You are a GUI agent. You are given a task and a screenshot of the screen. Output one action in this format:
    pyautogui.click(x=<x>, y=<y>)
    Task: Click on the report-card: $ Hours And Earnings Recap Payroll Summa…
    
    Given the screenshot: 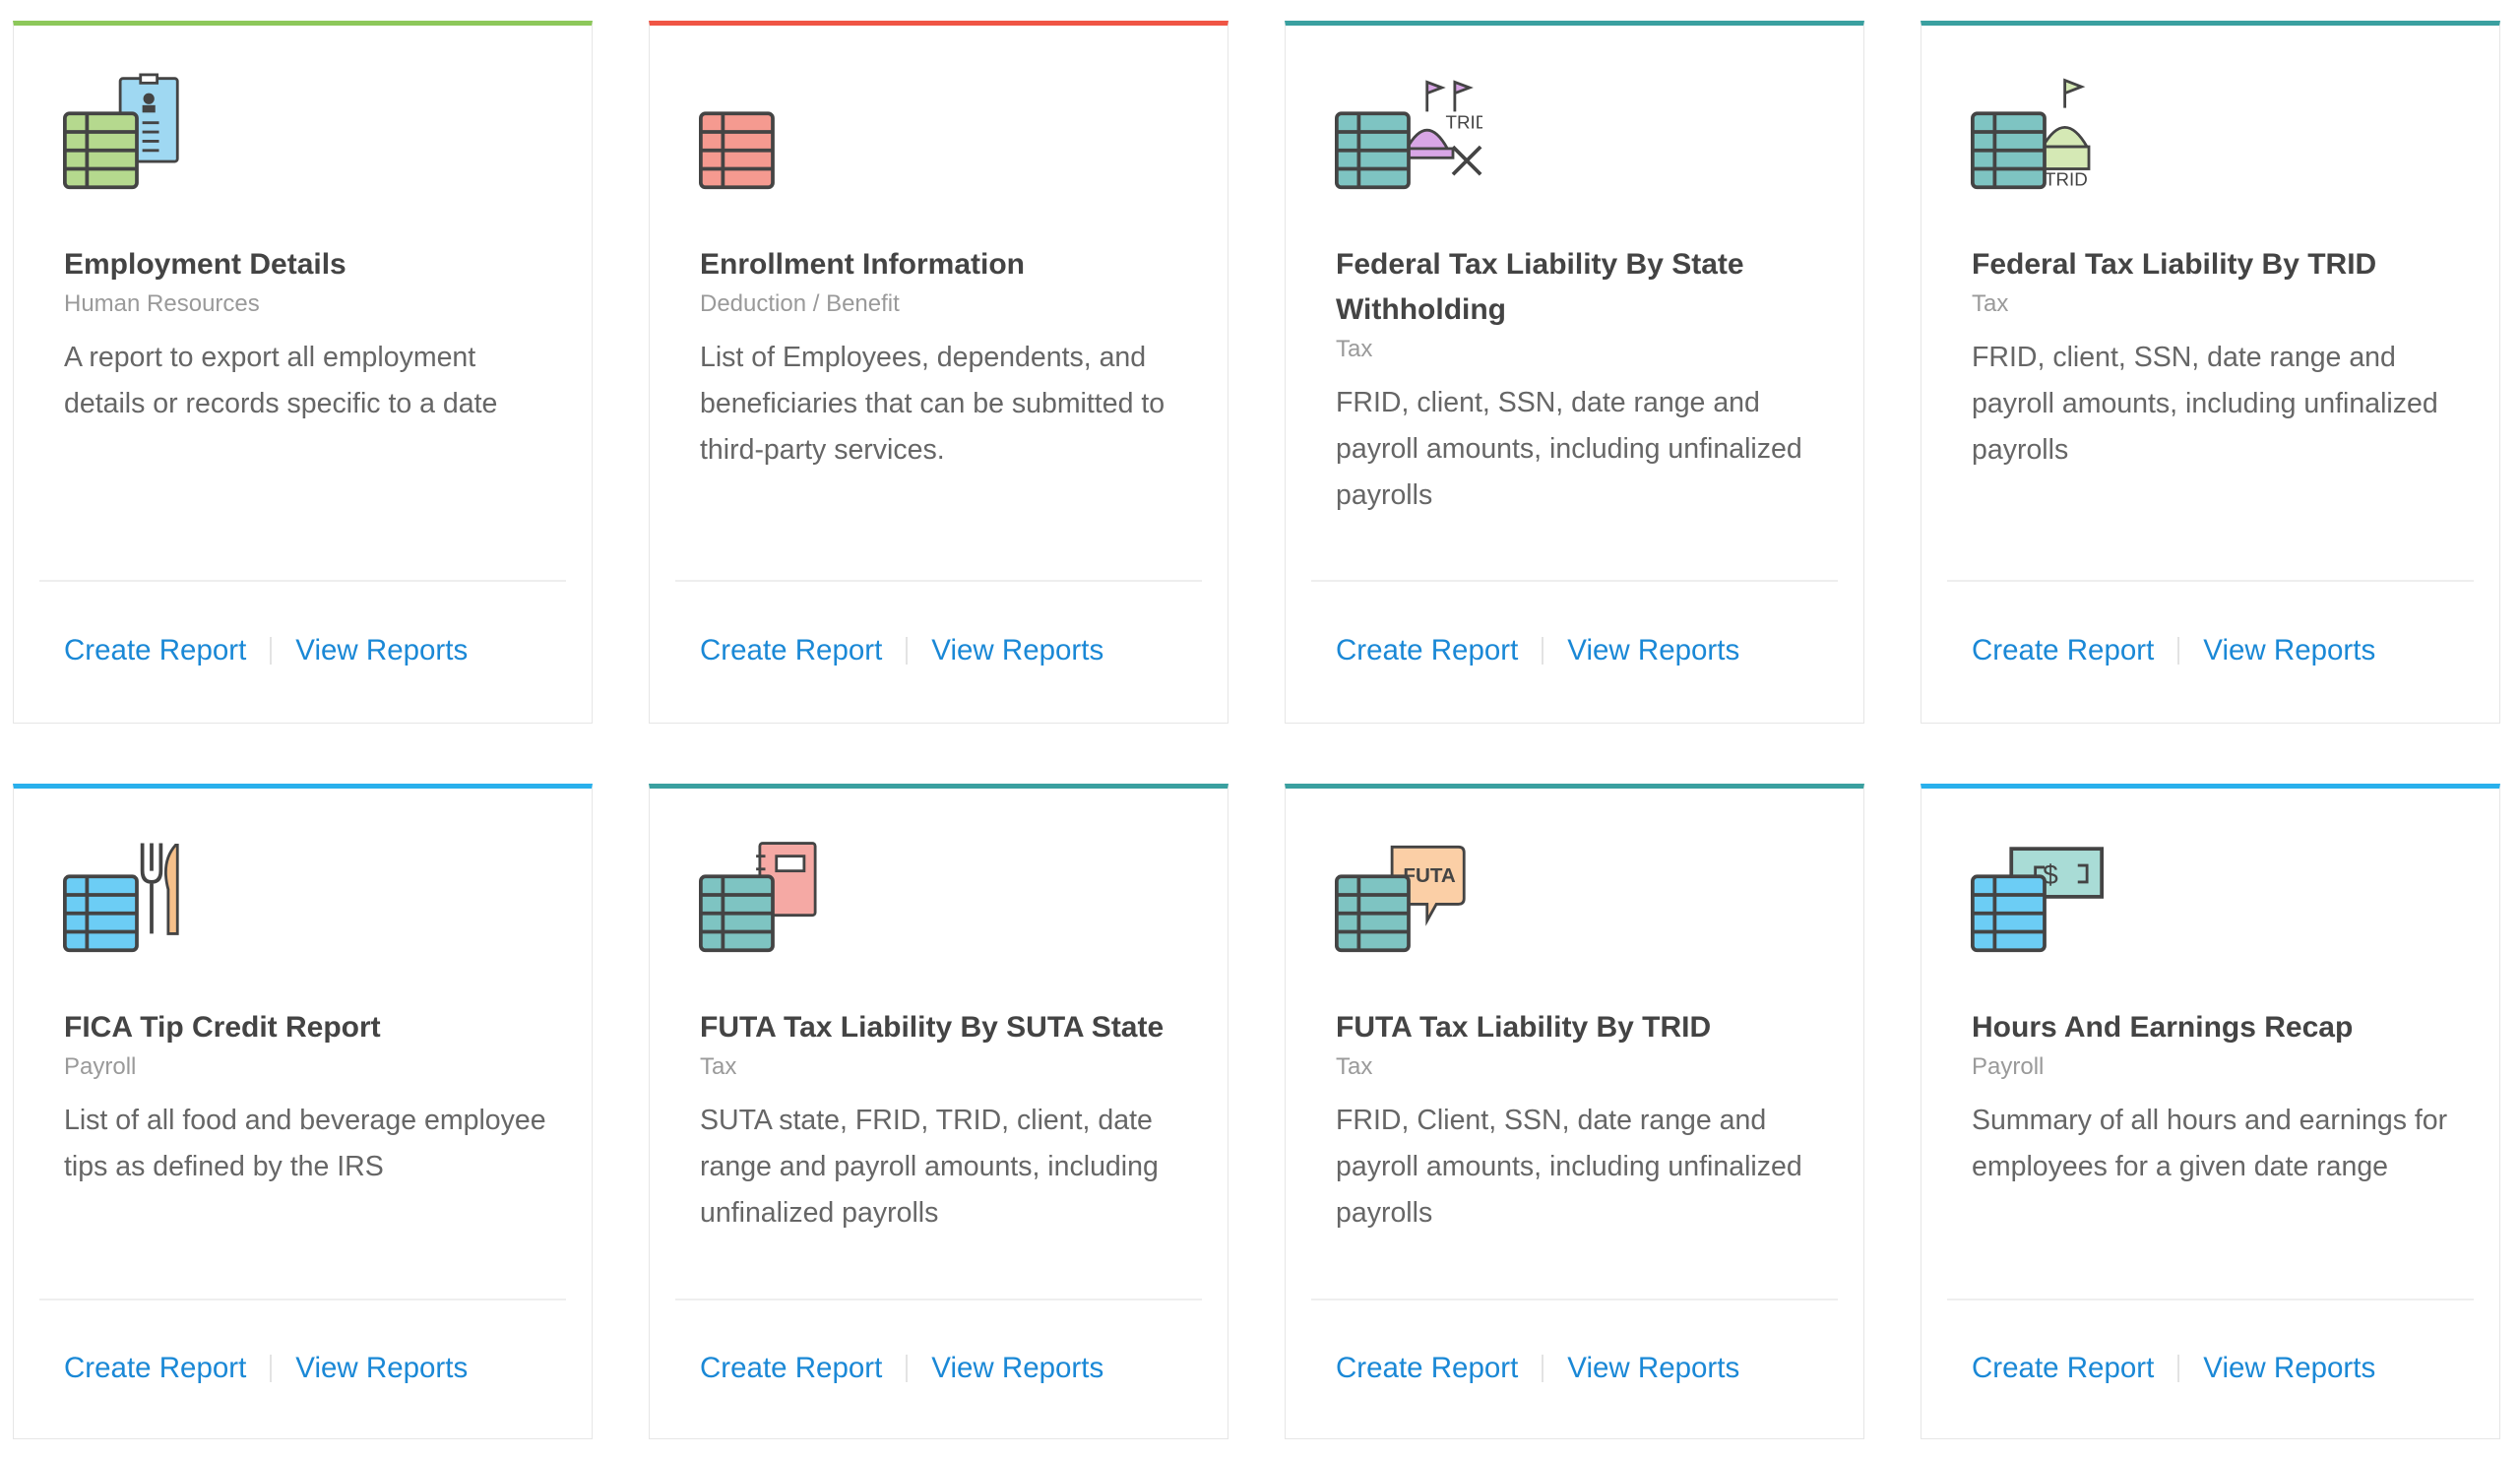 What is the action you would take?
    pyautogui.click(x=2210, y=1111)
    